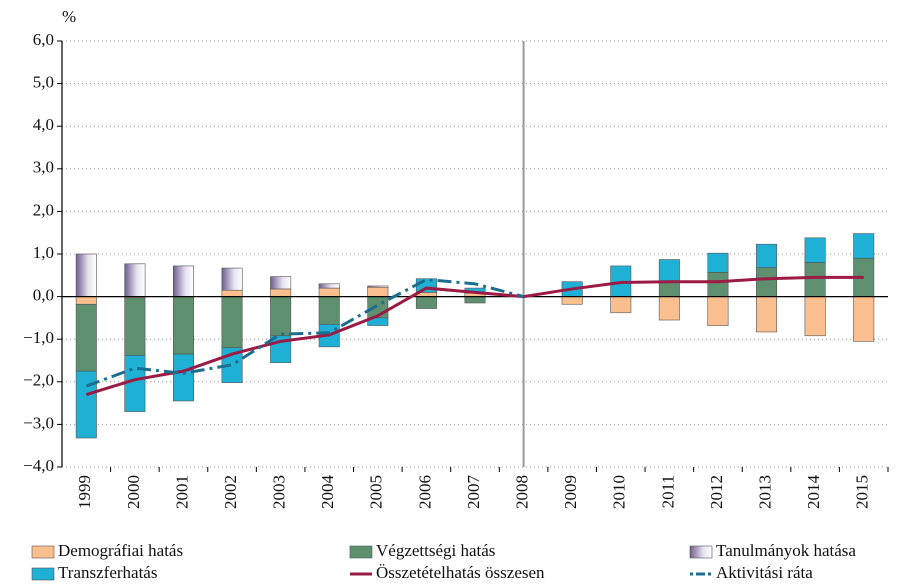 This screenshot has width=905, height=588. I want to click on line, so click(304, 333).